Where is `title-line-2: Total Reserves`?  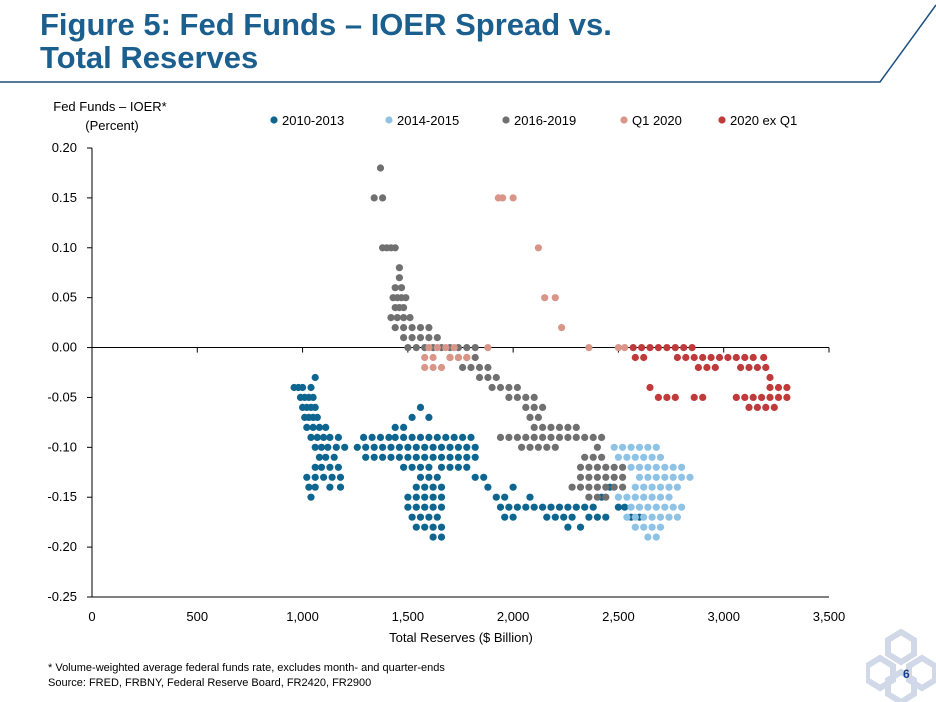 title-line-2: Total Reserves is located at coordinates (149, 57).